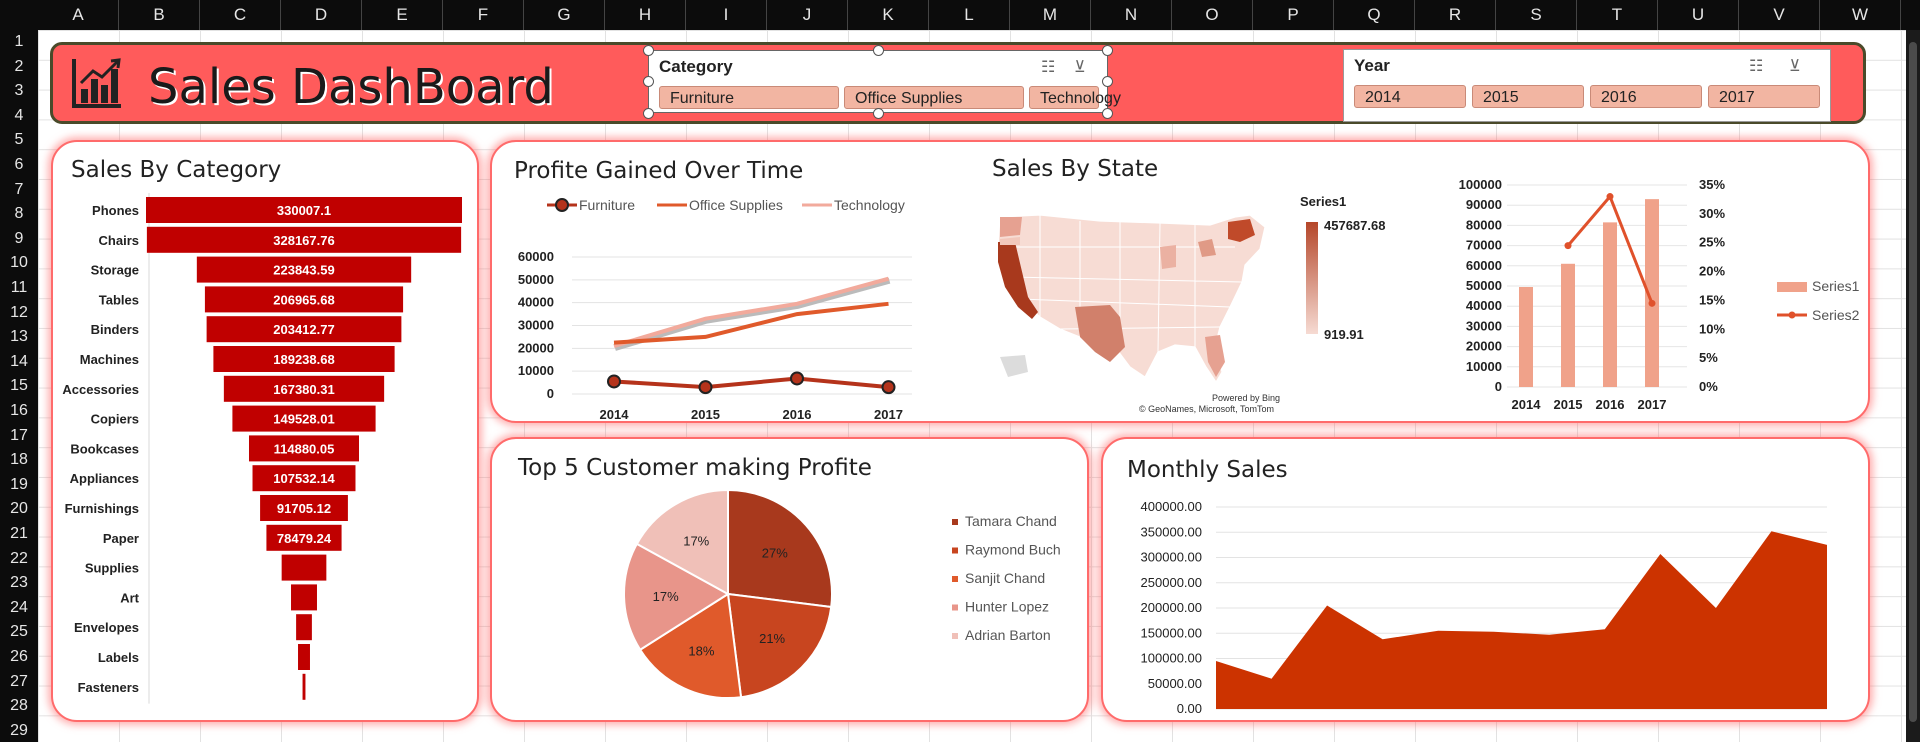 The height and width of the screenshot is (742, 1920). What do you see at coordinates (934, 97) in the screenshot?
I see `slicer-item-office-supplies: Office Supplies` at bounding box center [934, 97].